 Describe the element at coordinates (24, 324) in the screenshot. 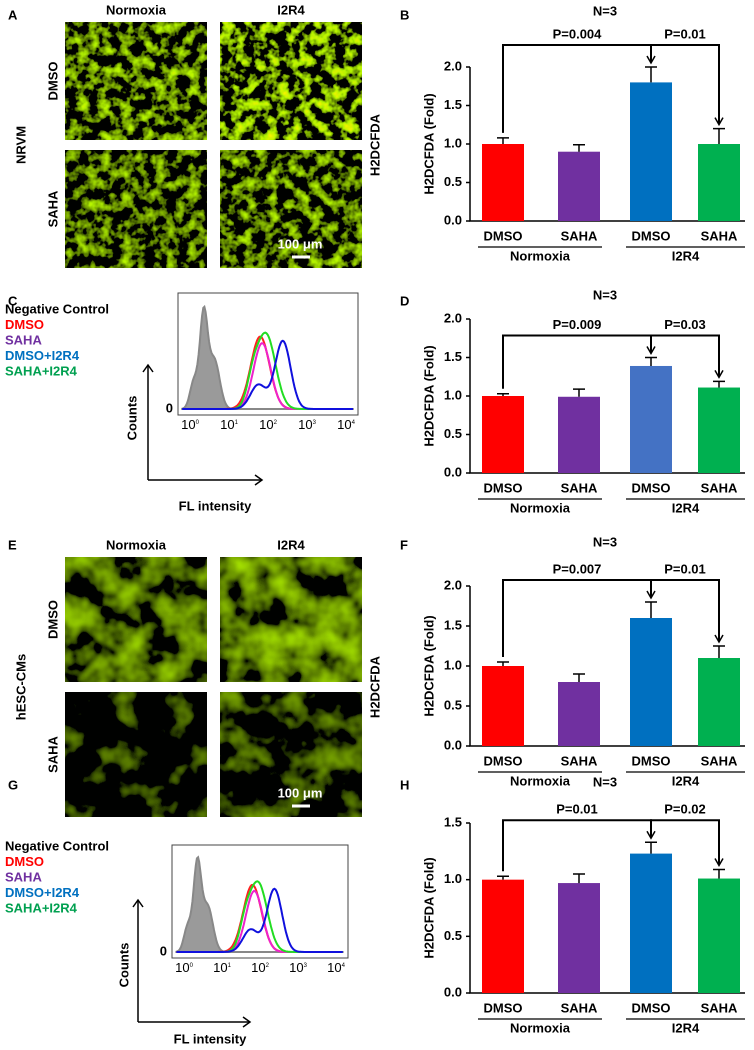

I see `legend-entry: DMSO` at that location.